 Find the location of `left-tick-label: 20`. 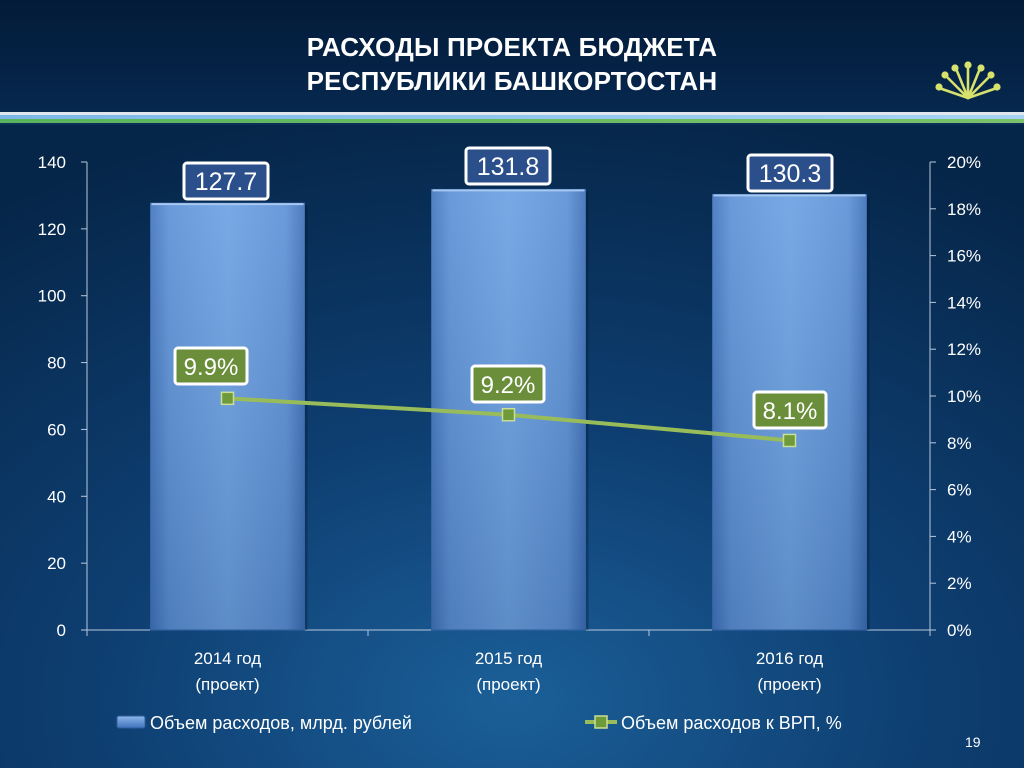

left-tick-label: 20 is located at coordinates (56, 563).